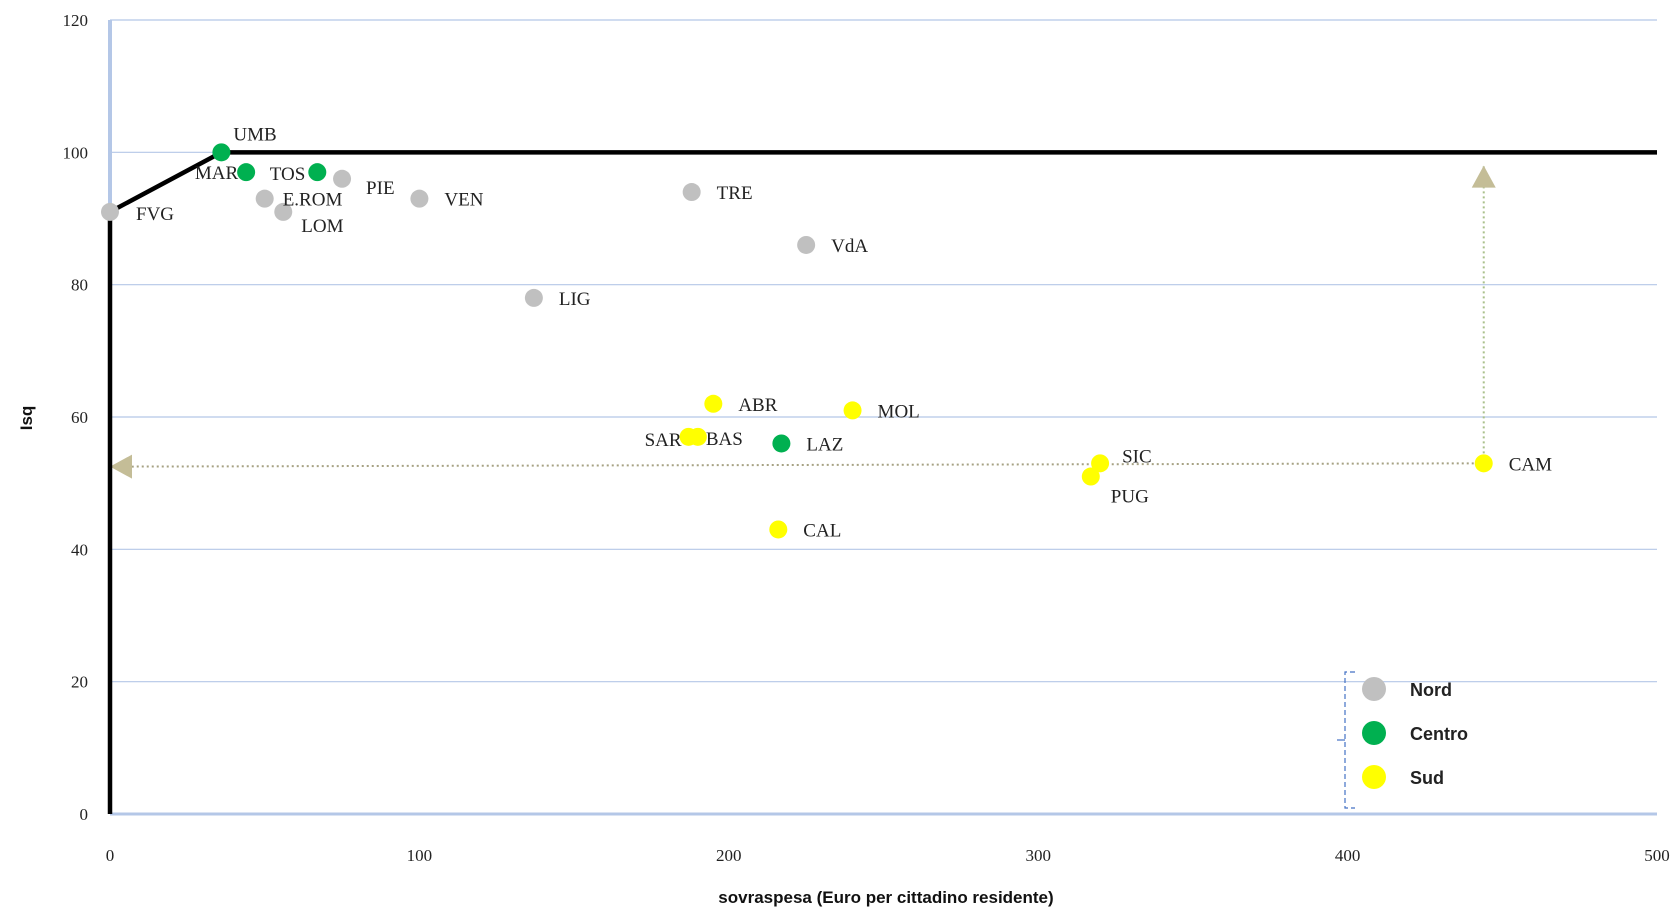  Describe the element at coordinates (313, 200) in the screenshot. I see `point-label: E.ROM` at that location.